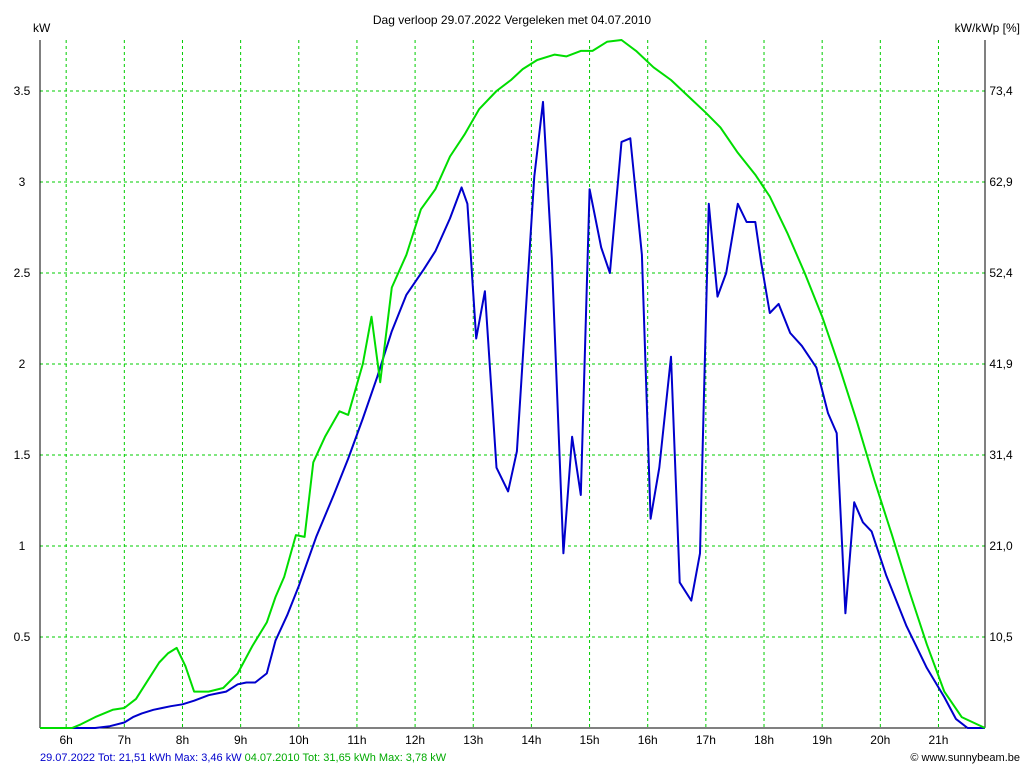  Describe the element at coordinates (1001, 546) in the screenshot. I see `right-tick-label-1: 21,0` at that location.